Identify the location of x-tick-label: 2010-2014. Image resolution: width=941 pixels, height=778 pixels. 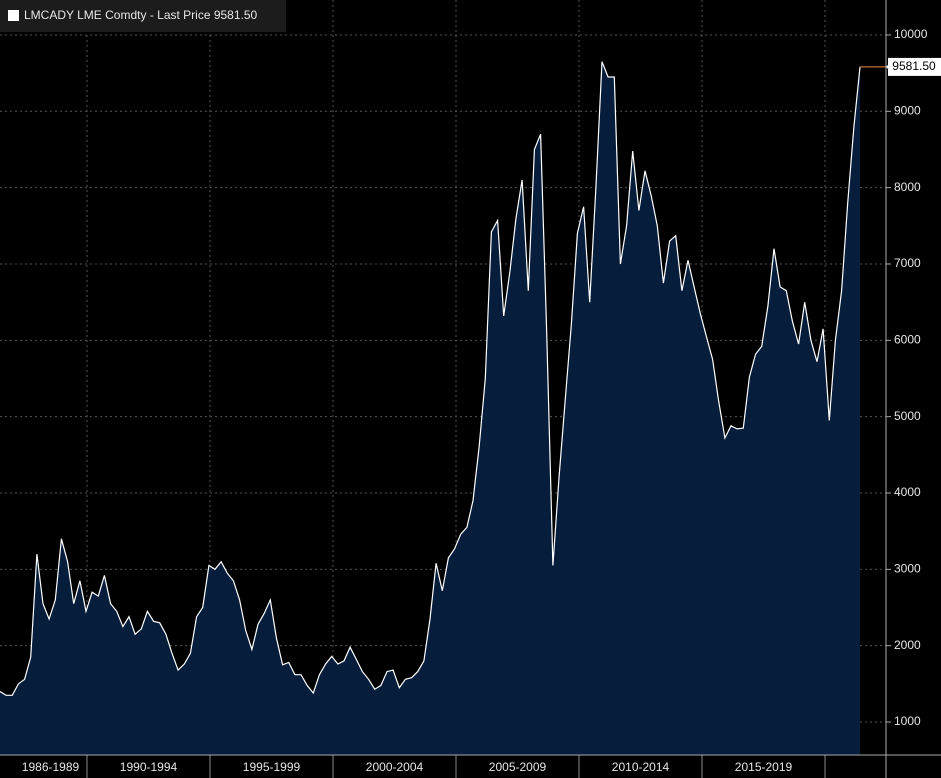
(641, 767).